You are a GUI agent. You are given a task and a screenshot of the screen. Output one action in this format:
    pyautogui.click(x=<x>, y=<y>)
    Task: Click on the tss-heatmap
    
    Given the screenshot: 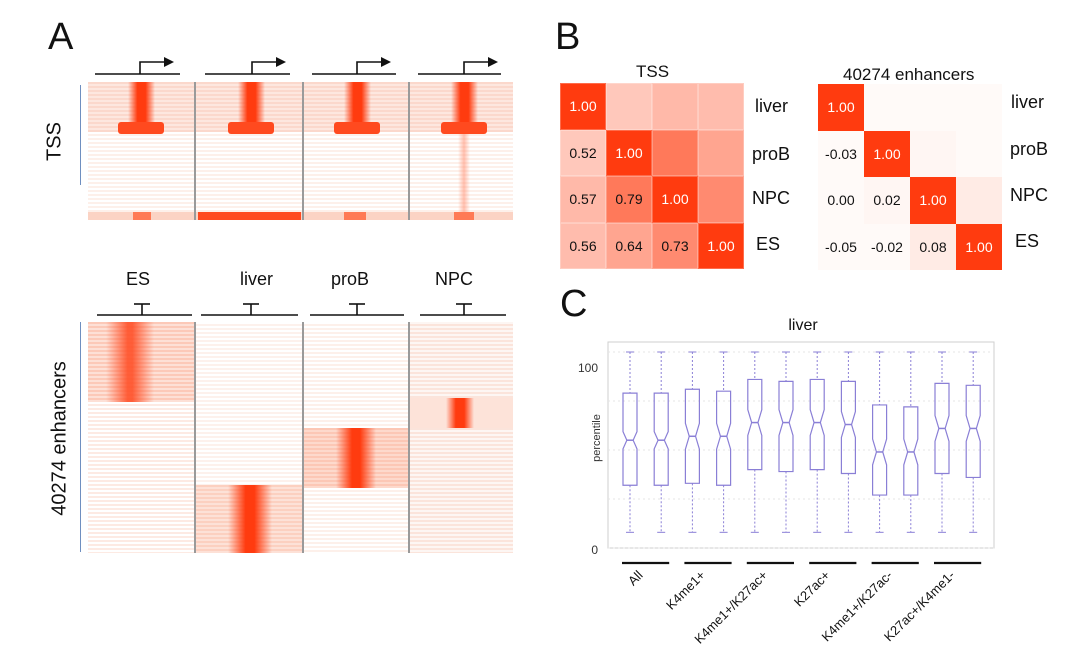 What is the action you would take?
    pyautogui.click(x=300, y=151)
    